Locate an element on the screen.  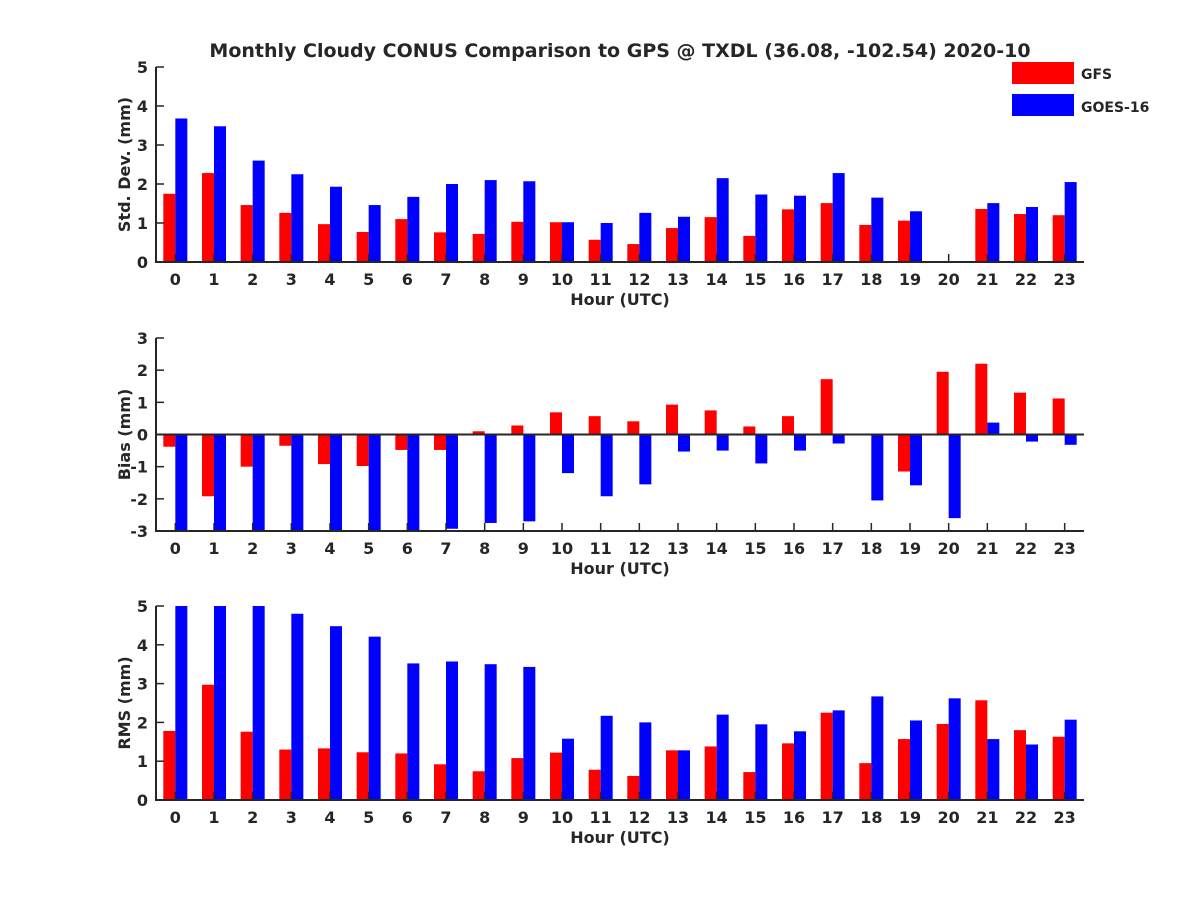
x-tick-label-std-dev: 13 is located at coordinates (678, 279).